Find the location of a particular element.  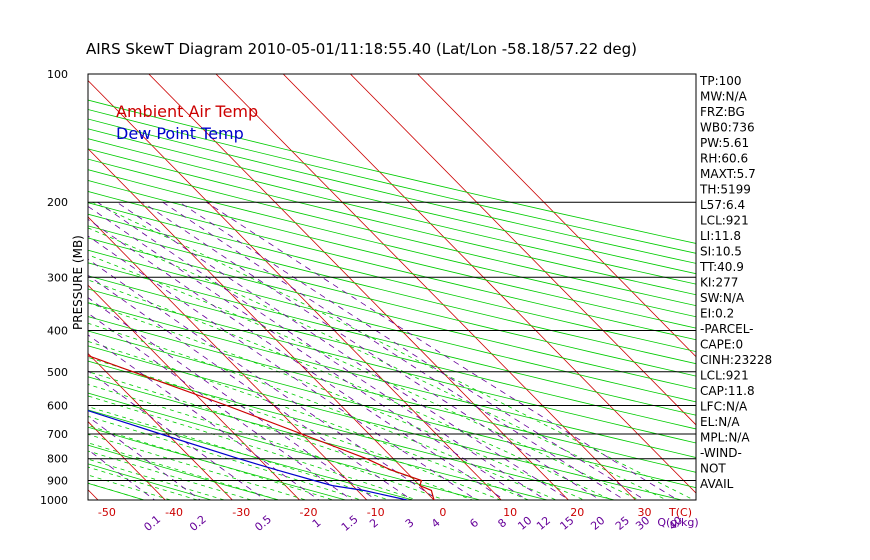

stat-entry: CINH:23228 is located at coordinates (736, 360).